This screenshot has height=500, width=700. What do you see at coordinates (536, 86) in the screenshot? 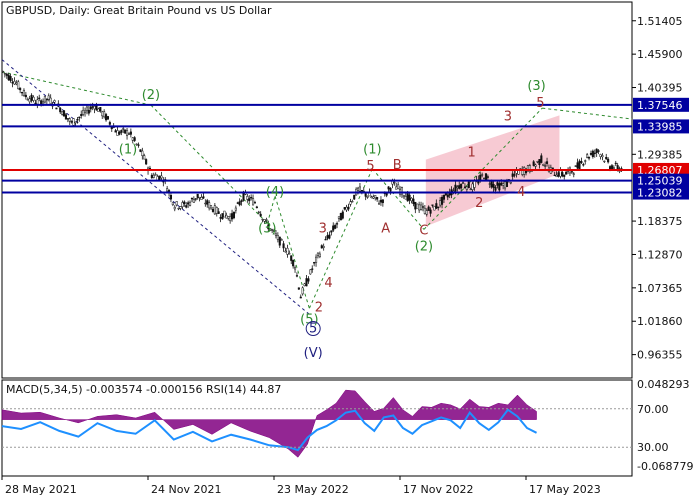
I see `wave-label: (3)` at bounding box center [536, 86].